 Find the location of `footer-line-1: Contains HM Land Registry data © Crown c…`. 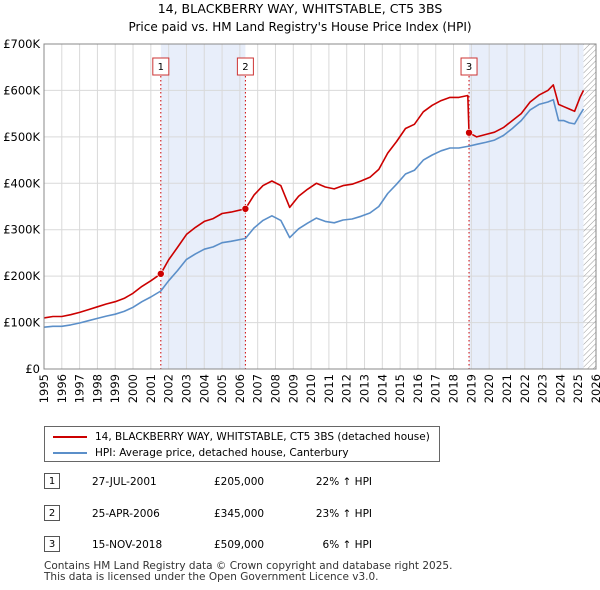

footer-line-1: Contains HM Land Registry data © Crown c… is located at coordinates (248, 566).